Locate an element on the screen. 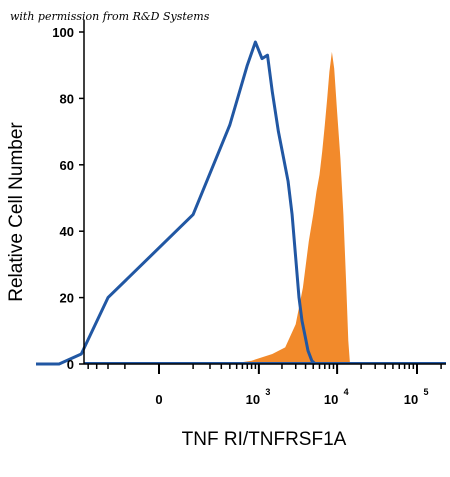 This screenshot has width=450, height=477. y-tick-label: 20 is located at coordinates (67, 298).